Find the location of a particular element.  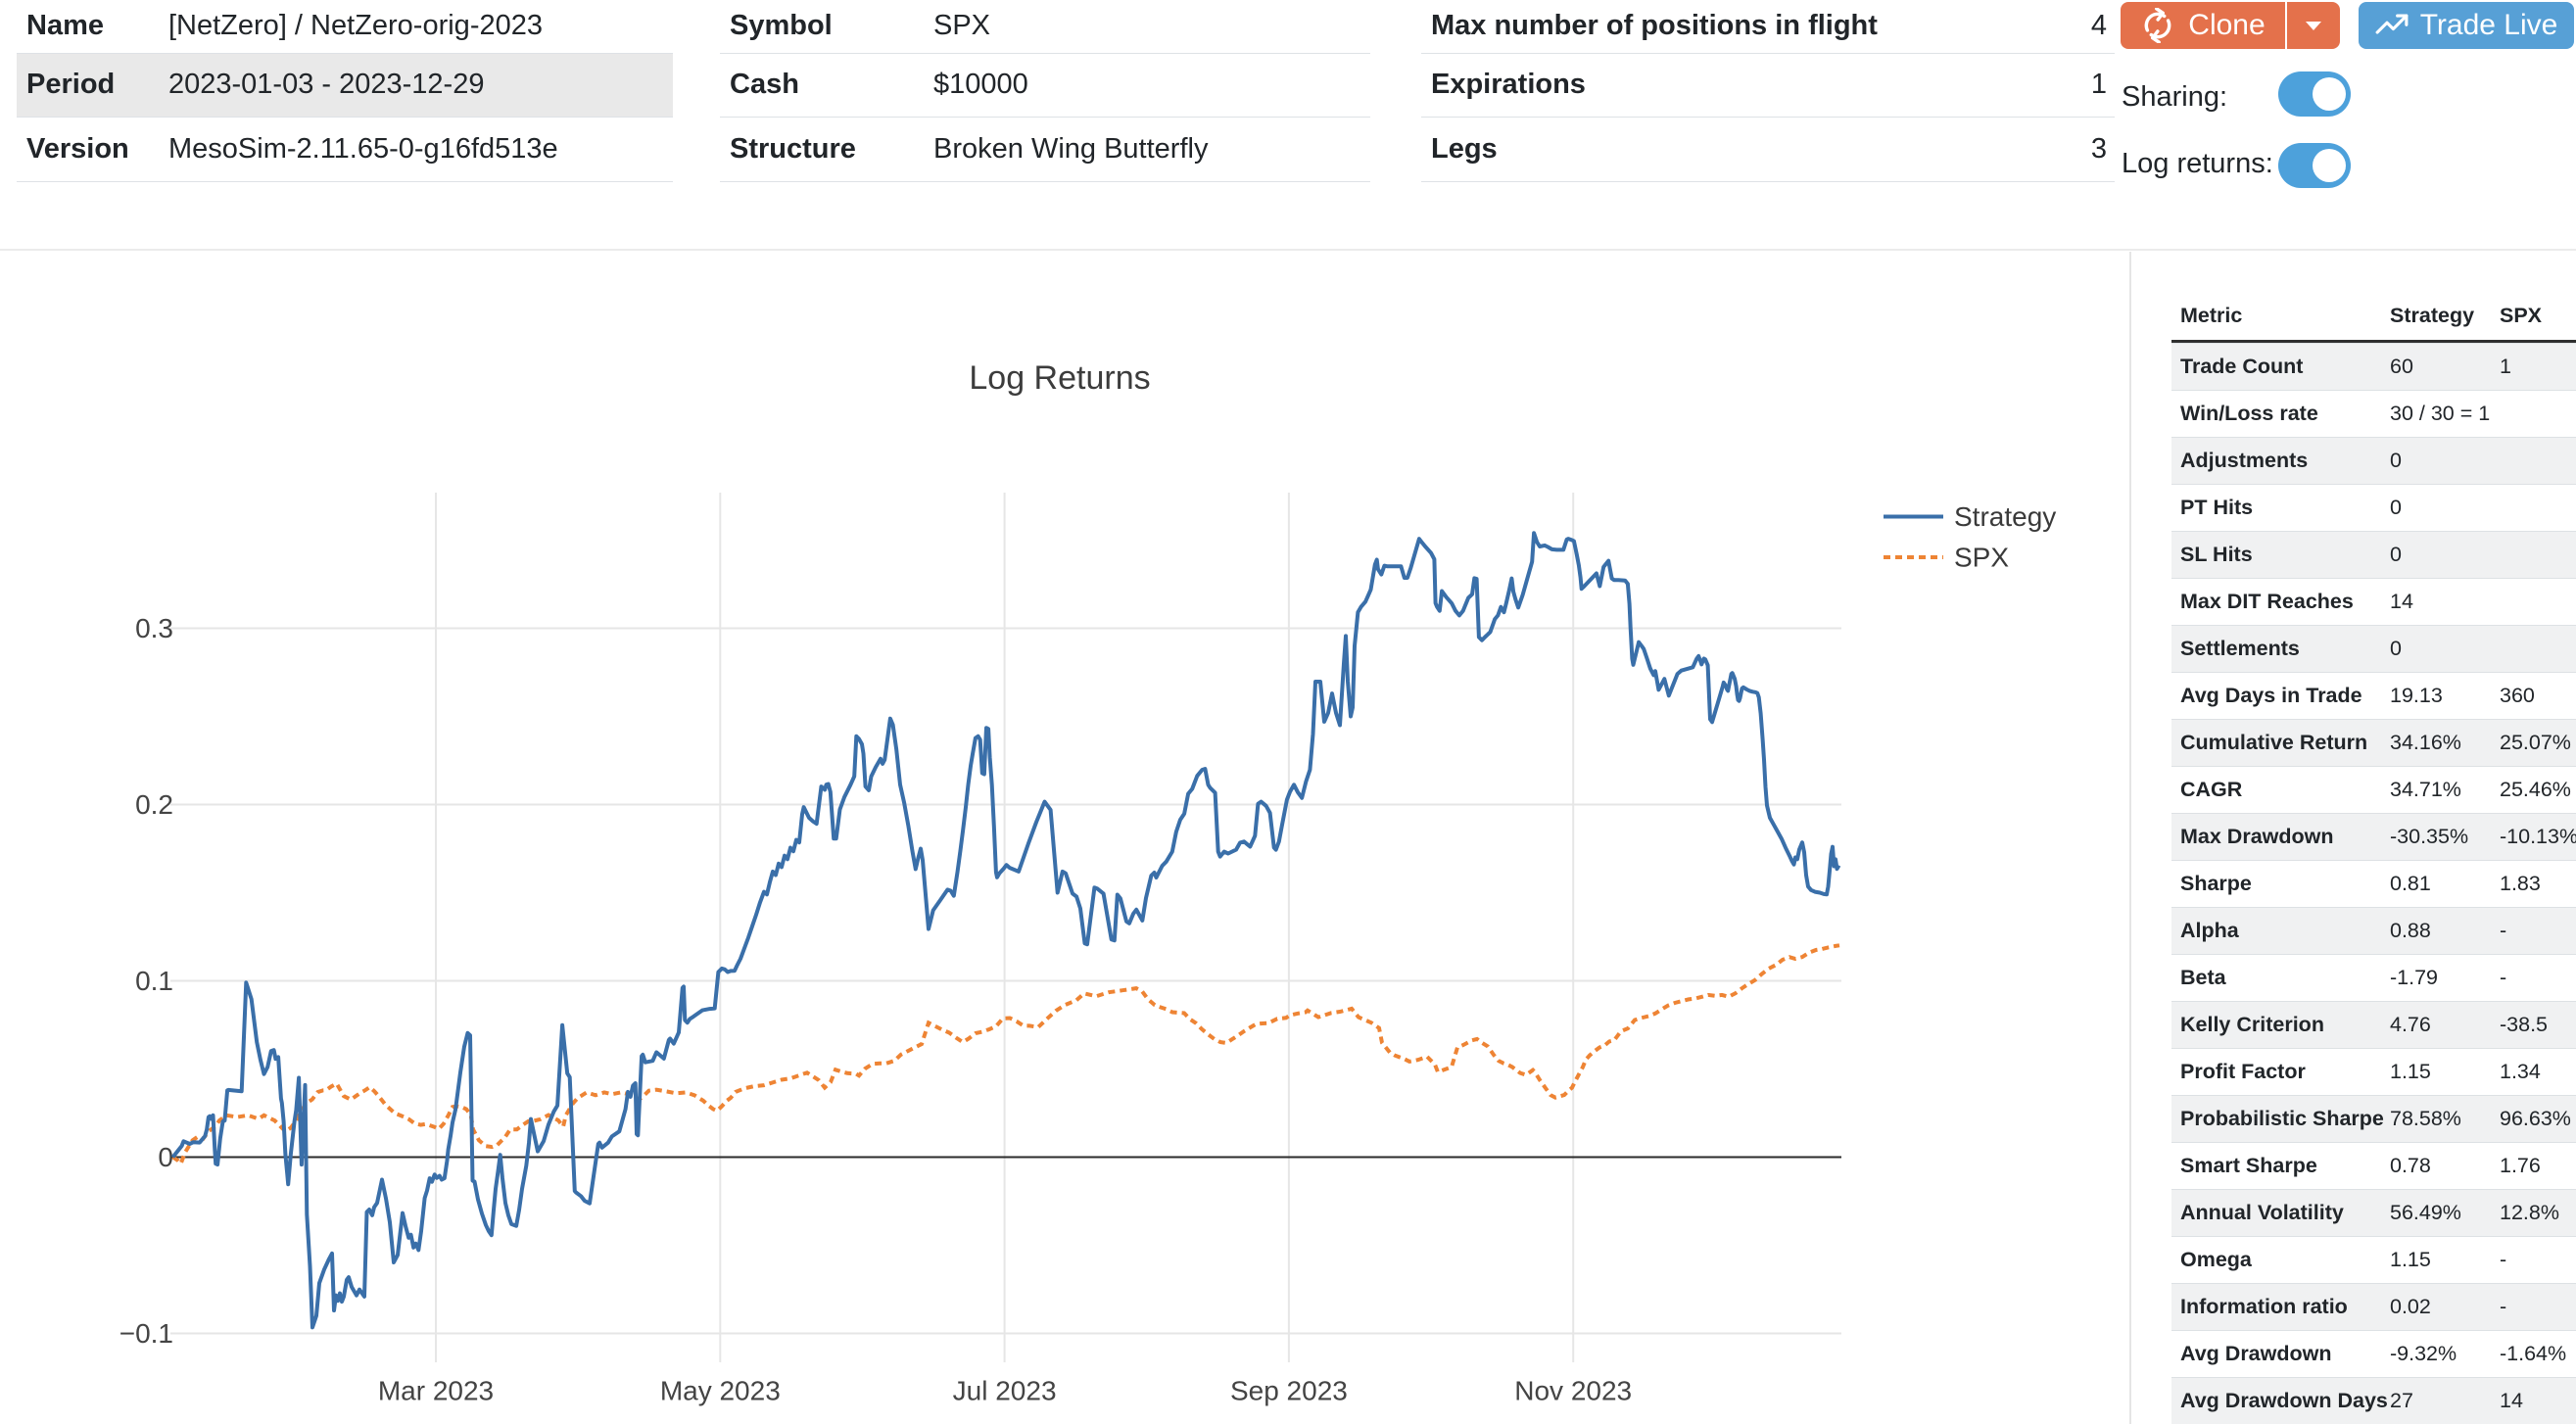

svg-text: Mar 2023 is located at coordinates (436, 1391).